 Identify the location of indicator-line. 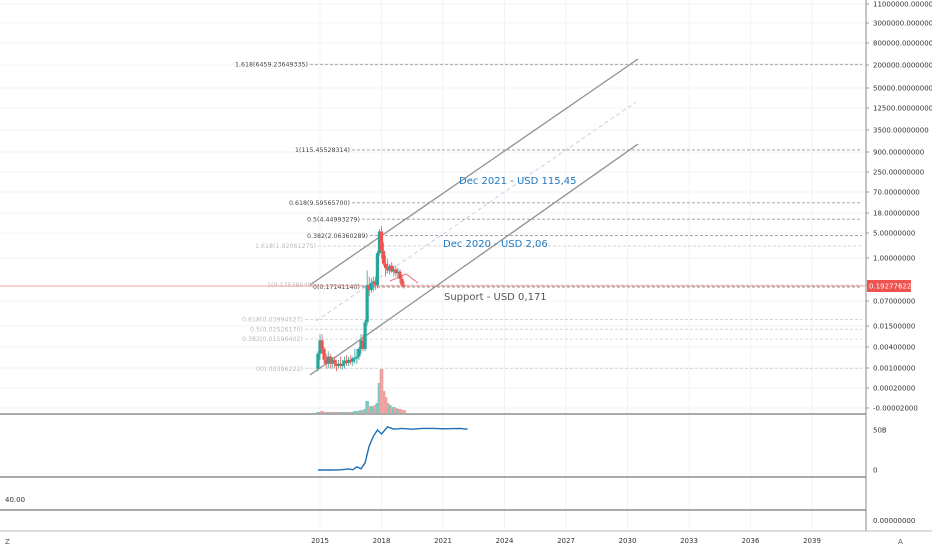
(393, 448).